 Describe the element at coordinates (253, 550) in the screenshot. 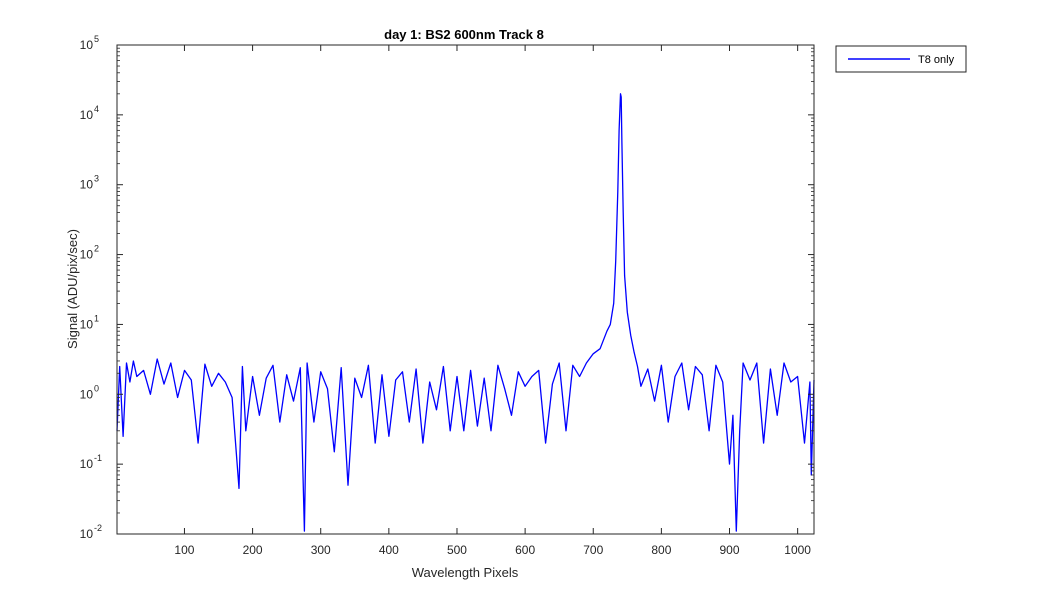

I see `x-tick-label: 200` at that location.